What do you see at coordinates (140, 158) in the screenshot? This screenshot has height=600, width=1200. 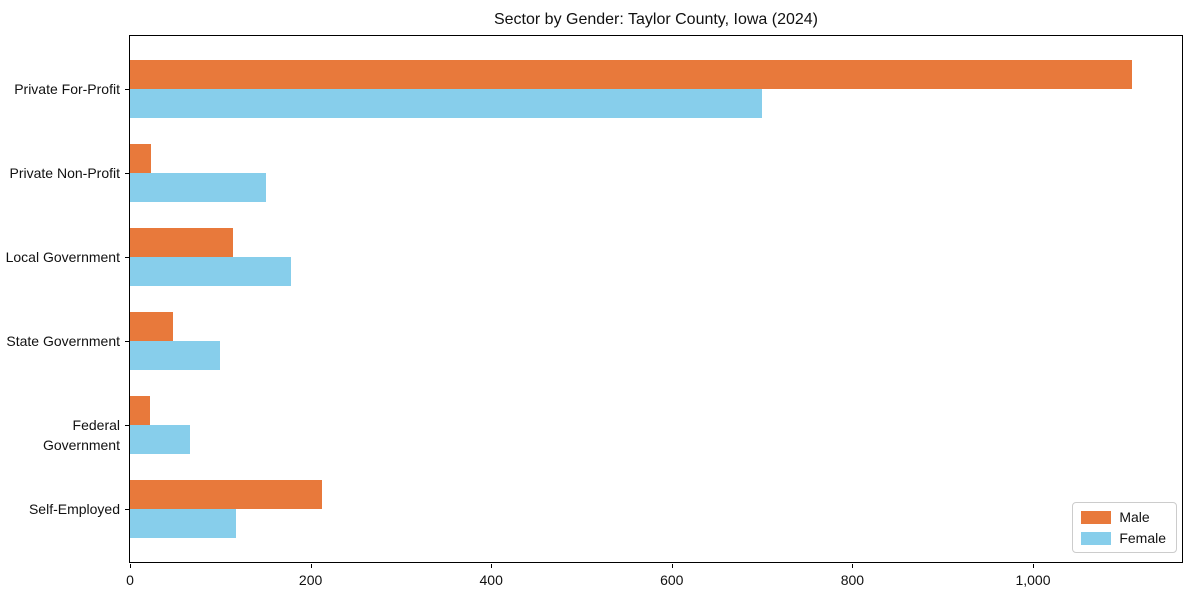 I see `bar-male-private-non-profit` at bounding box center [140, 158].